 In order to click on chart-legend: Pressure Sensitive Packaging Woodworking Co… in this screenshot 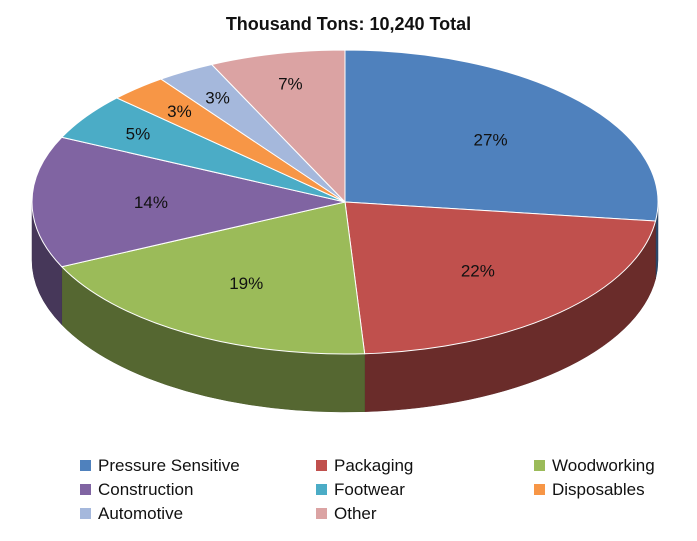, I will do `click(385, 489)`.